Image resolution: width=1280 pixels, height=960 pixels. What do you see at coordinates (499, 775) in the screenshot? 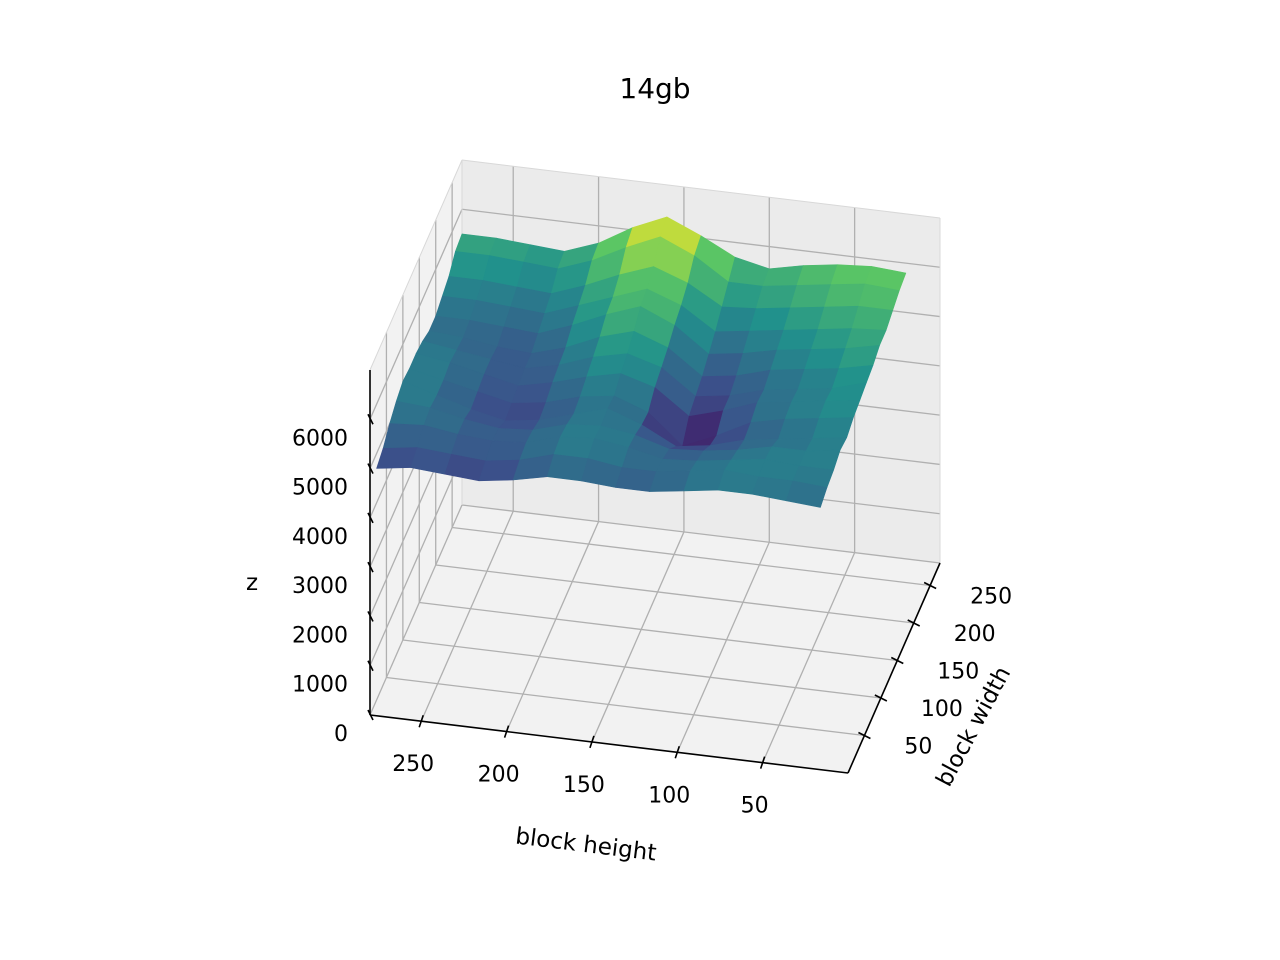
I see `x-tick-label: 200` at bounding box center [499, 775].